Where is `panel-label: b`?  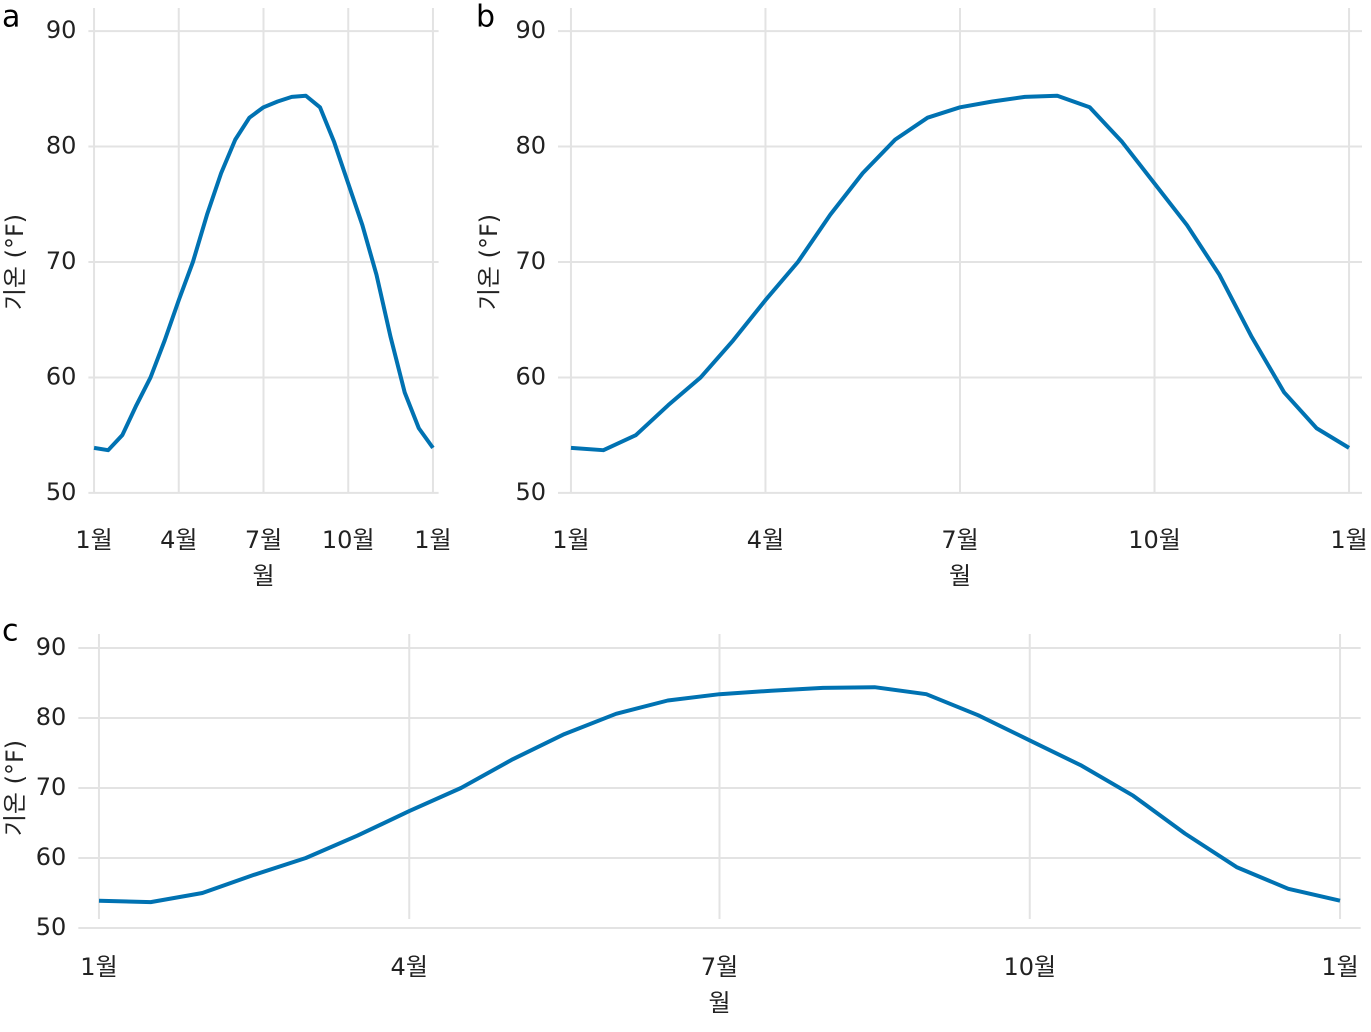
panel-label: b is located at coordinates (485, 17).